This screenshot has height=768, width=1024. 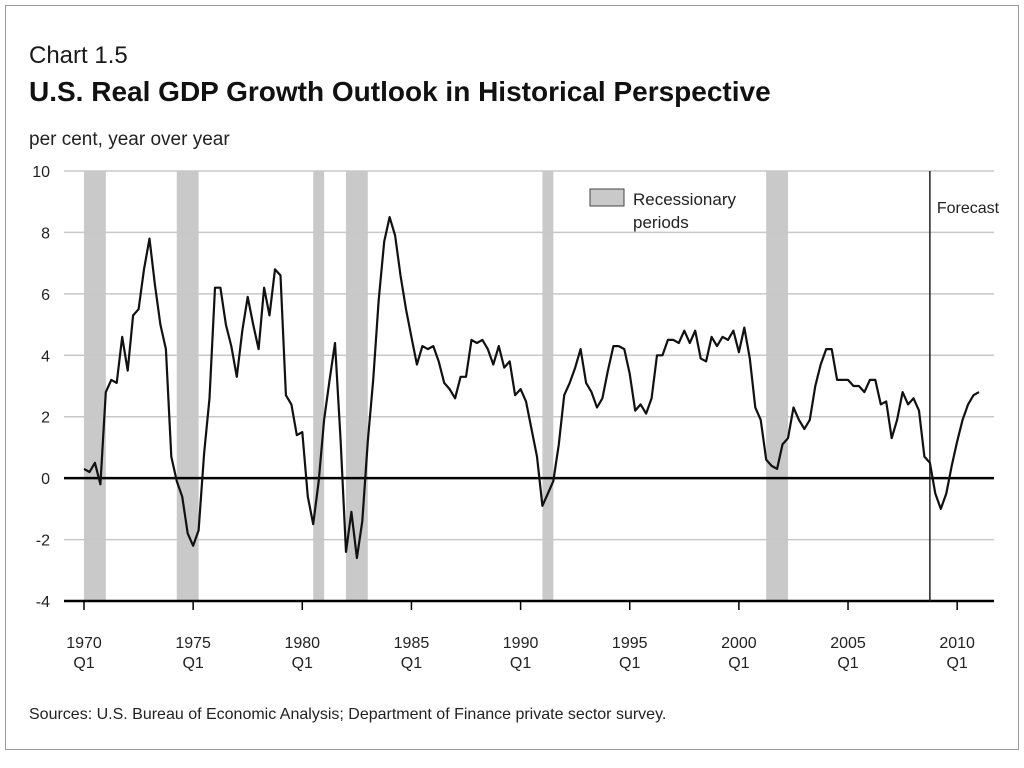 What do you see at coordinates (45, 479) in the screenshot?
I see `y-tick-label: 0` at bounding box center [45, 479].